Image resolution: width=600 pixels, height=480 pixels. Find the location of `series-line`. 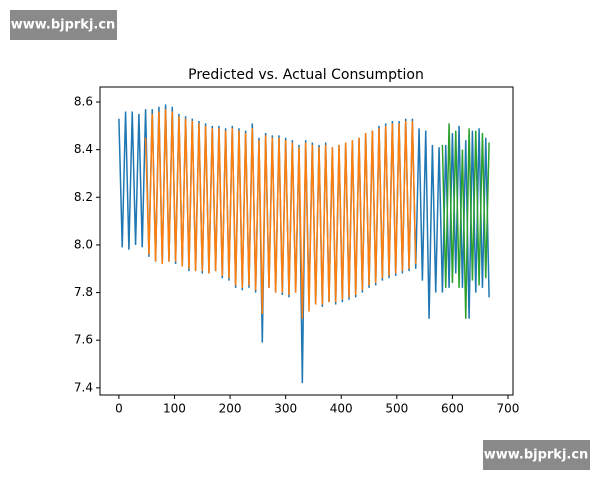

series-line is located at coordinates (465, 221).